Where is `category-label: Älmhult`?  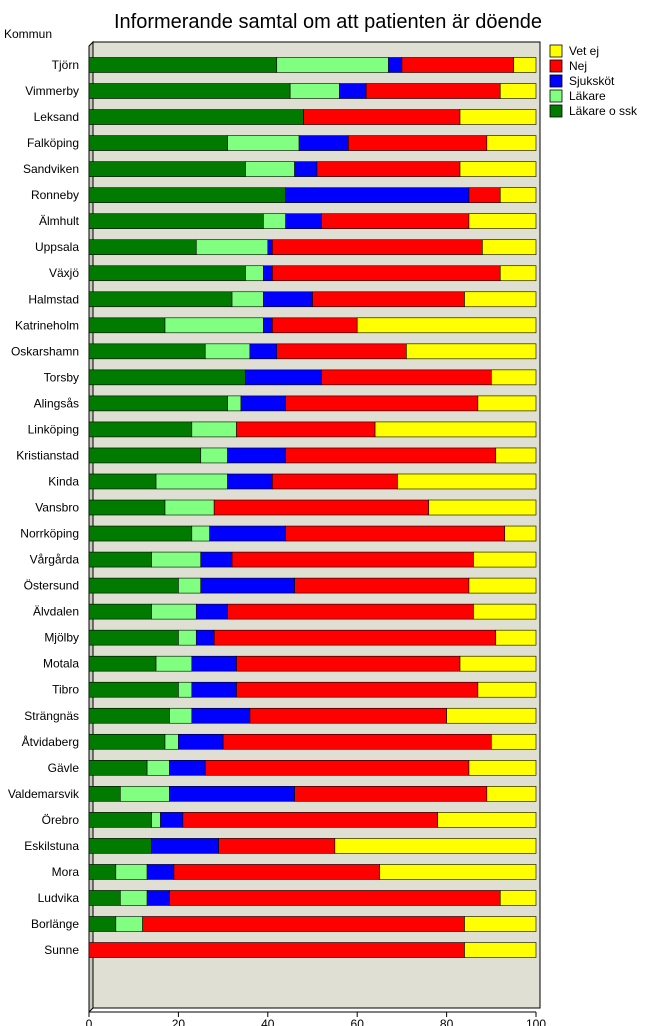
category-label: Älmhult is located at coordinates (59, 221).